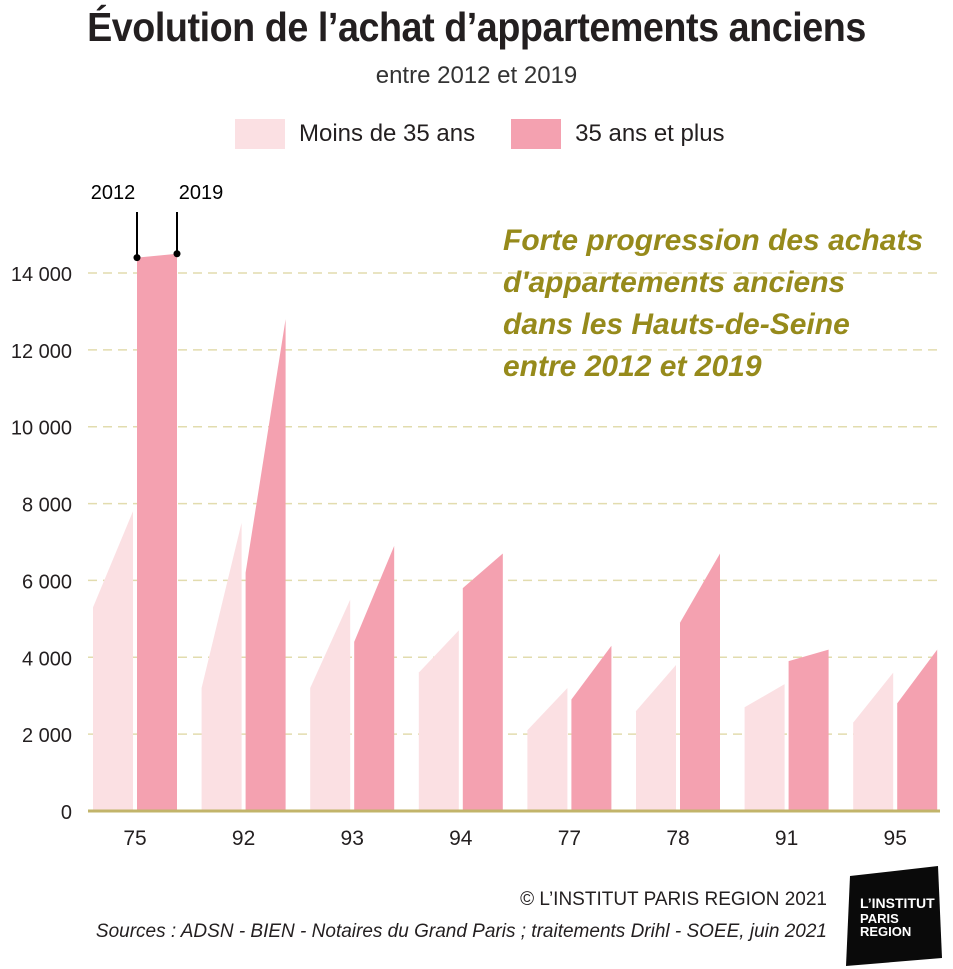 The width and height of the screenshot is (953, 969). What do you see at coordinates (674, 282) in the screenshot?
I see `annotation-line: d'appartements anciens` at bounding box center [674, 282].